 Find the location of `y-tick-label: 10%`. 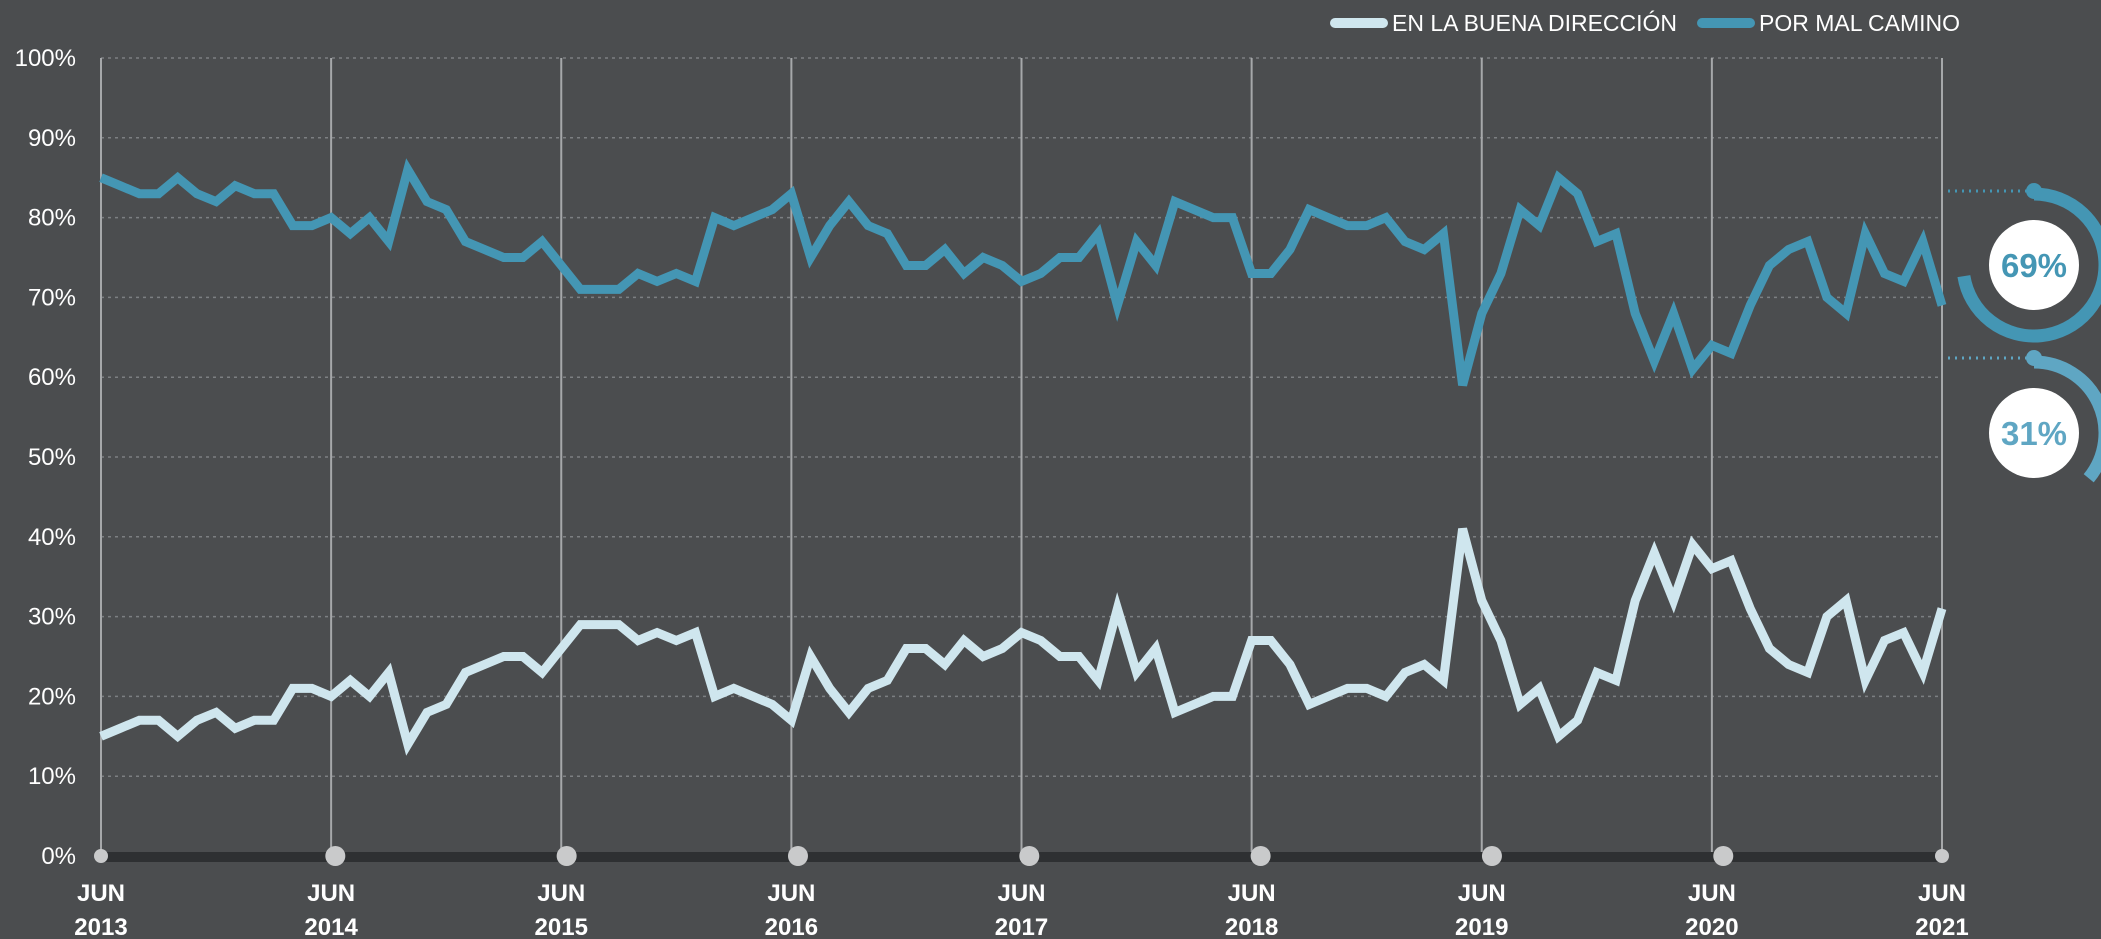

y-tick-label: 10% is located at coordinates (52, 776).